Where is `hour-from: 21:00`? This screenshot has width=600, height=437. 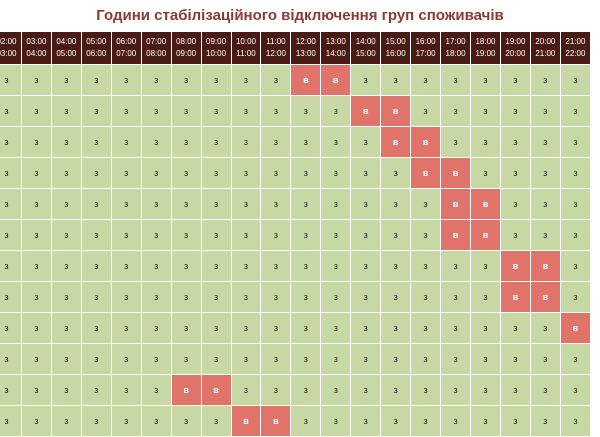
hour-from: 21:00 is located at coordinates (575, 41).